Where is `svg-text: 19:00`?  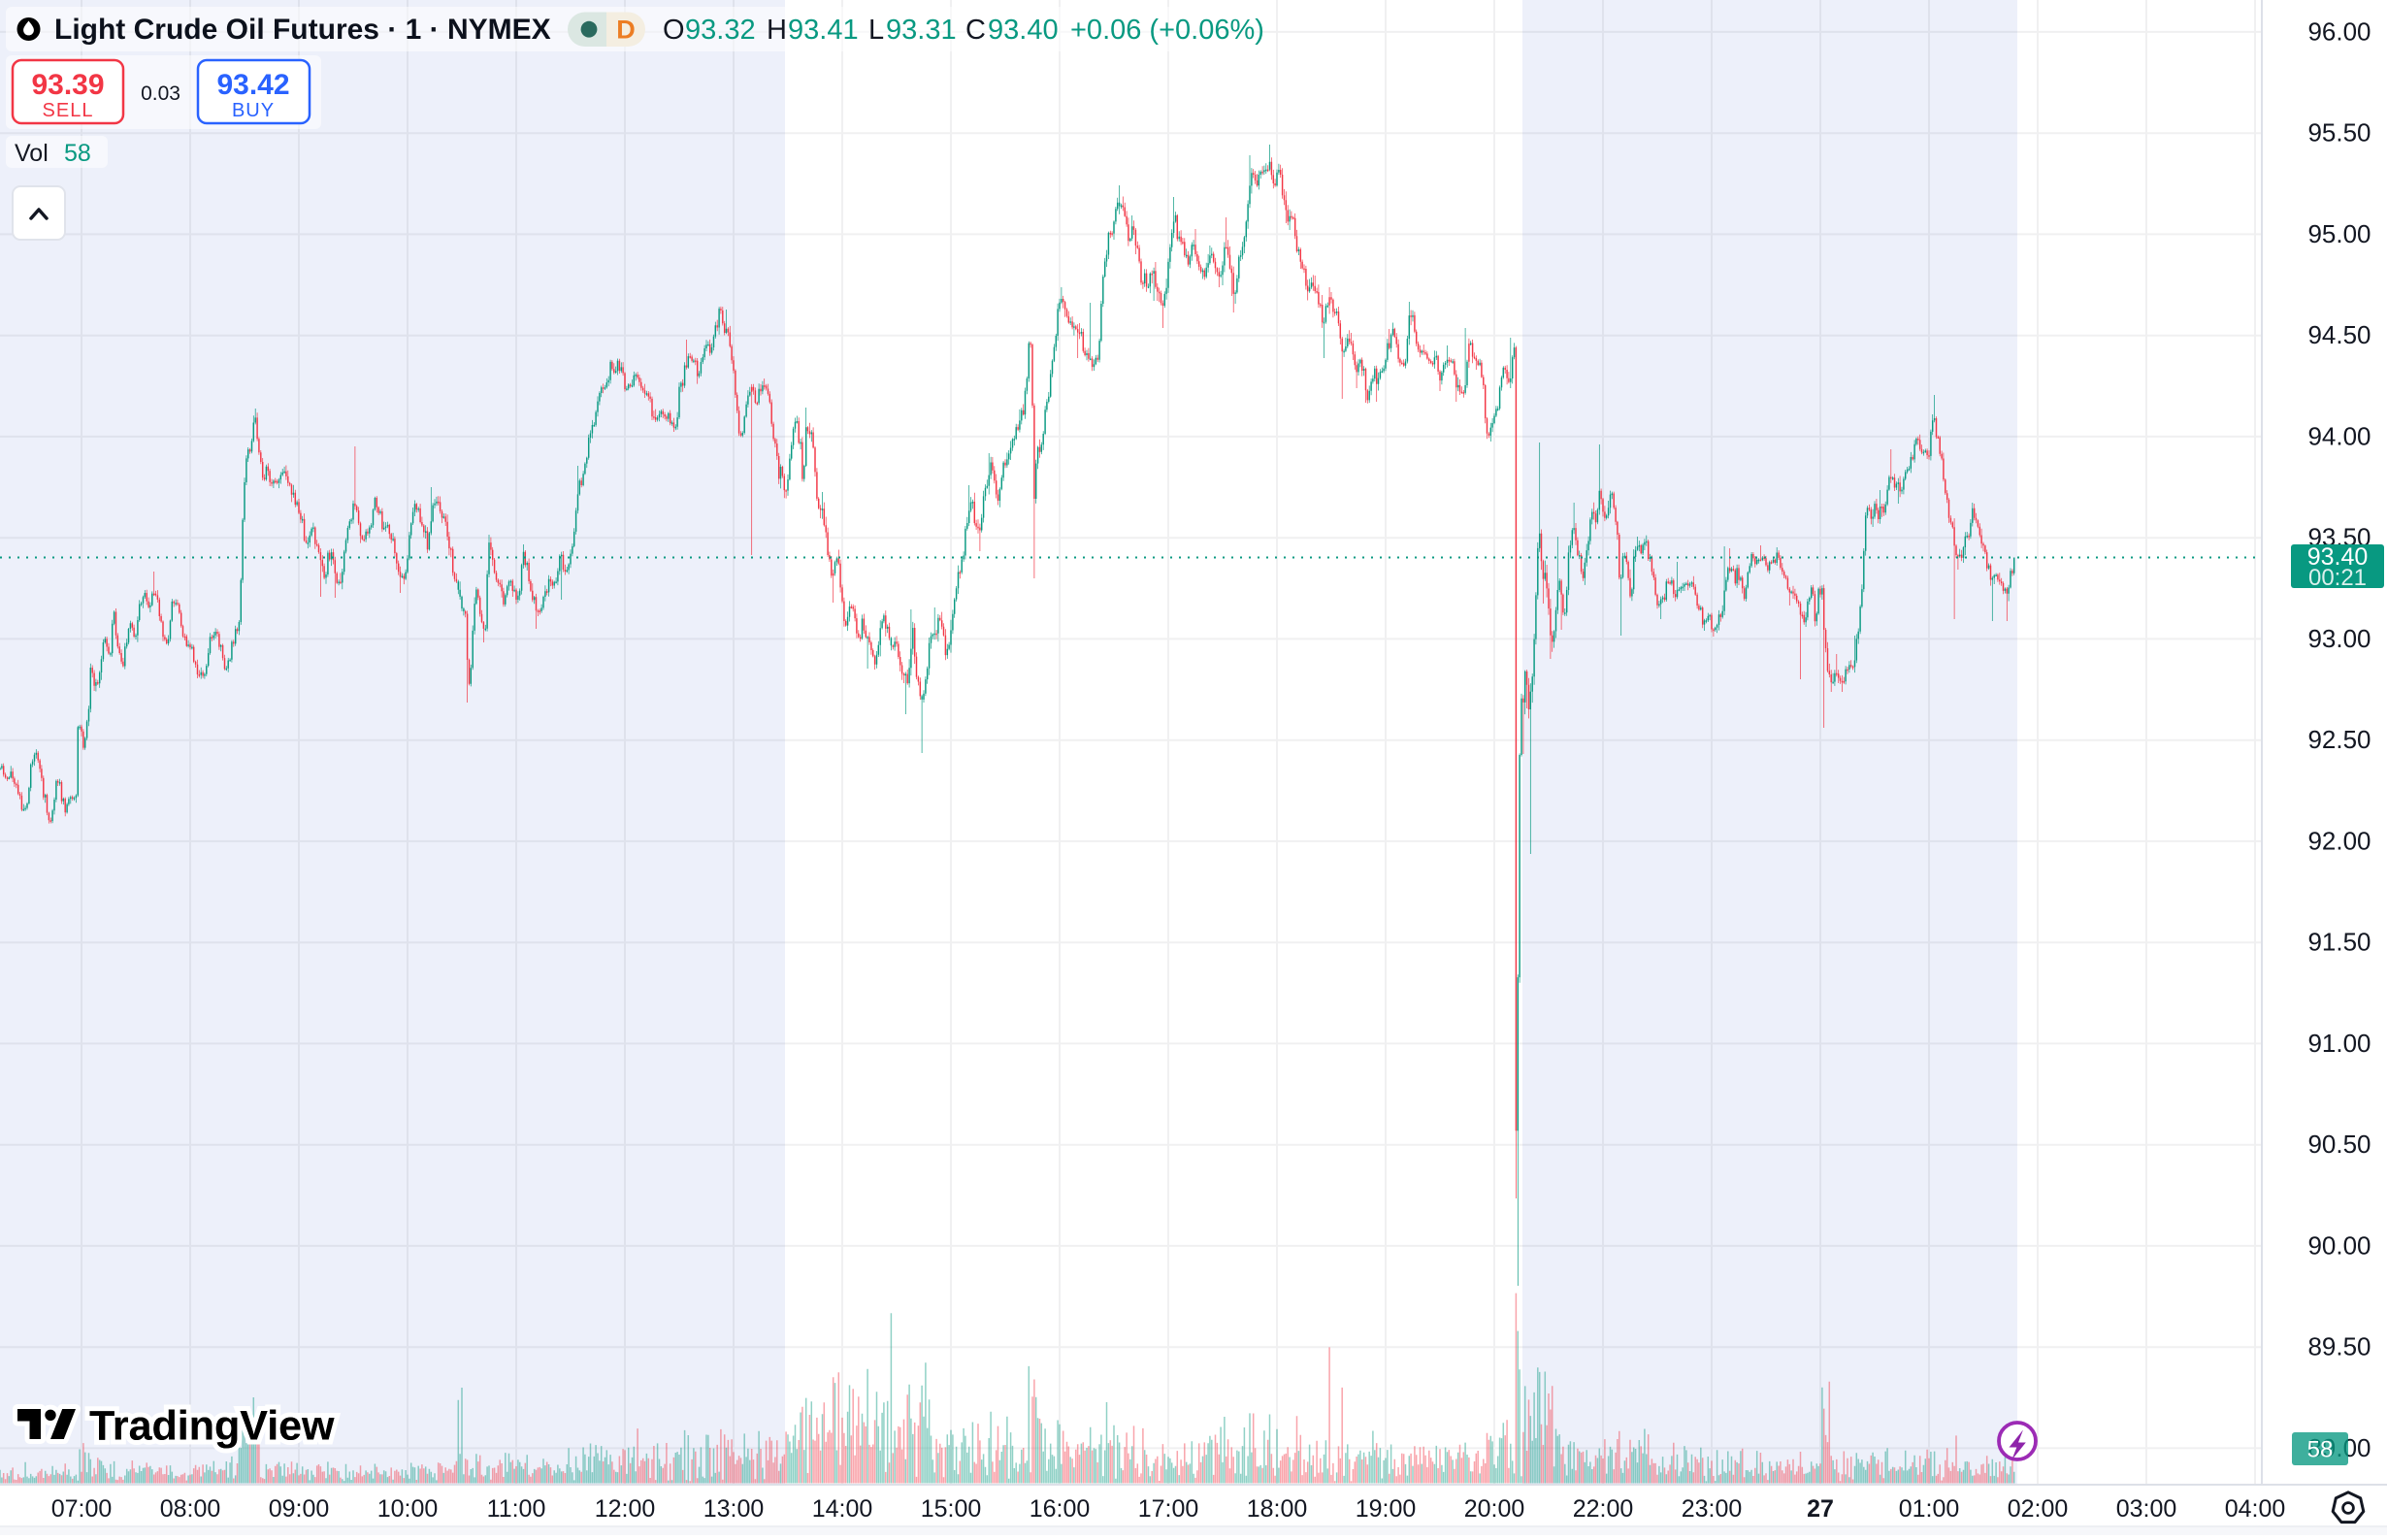 svg-text: 19:00 is located at coordinates (1387, 1509).